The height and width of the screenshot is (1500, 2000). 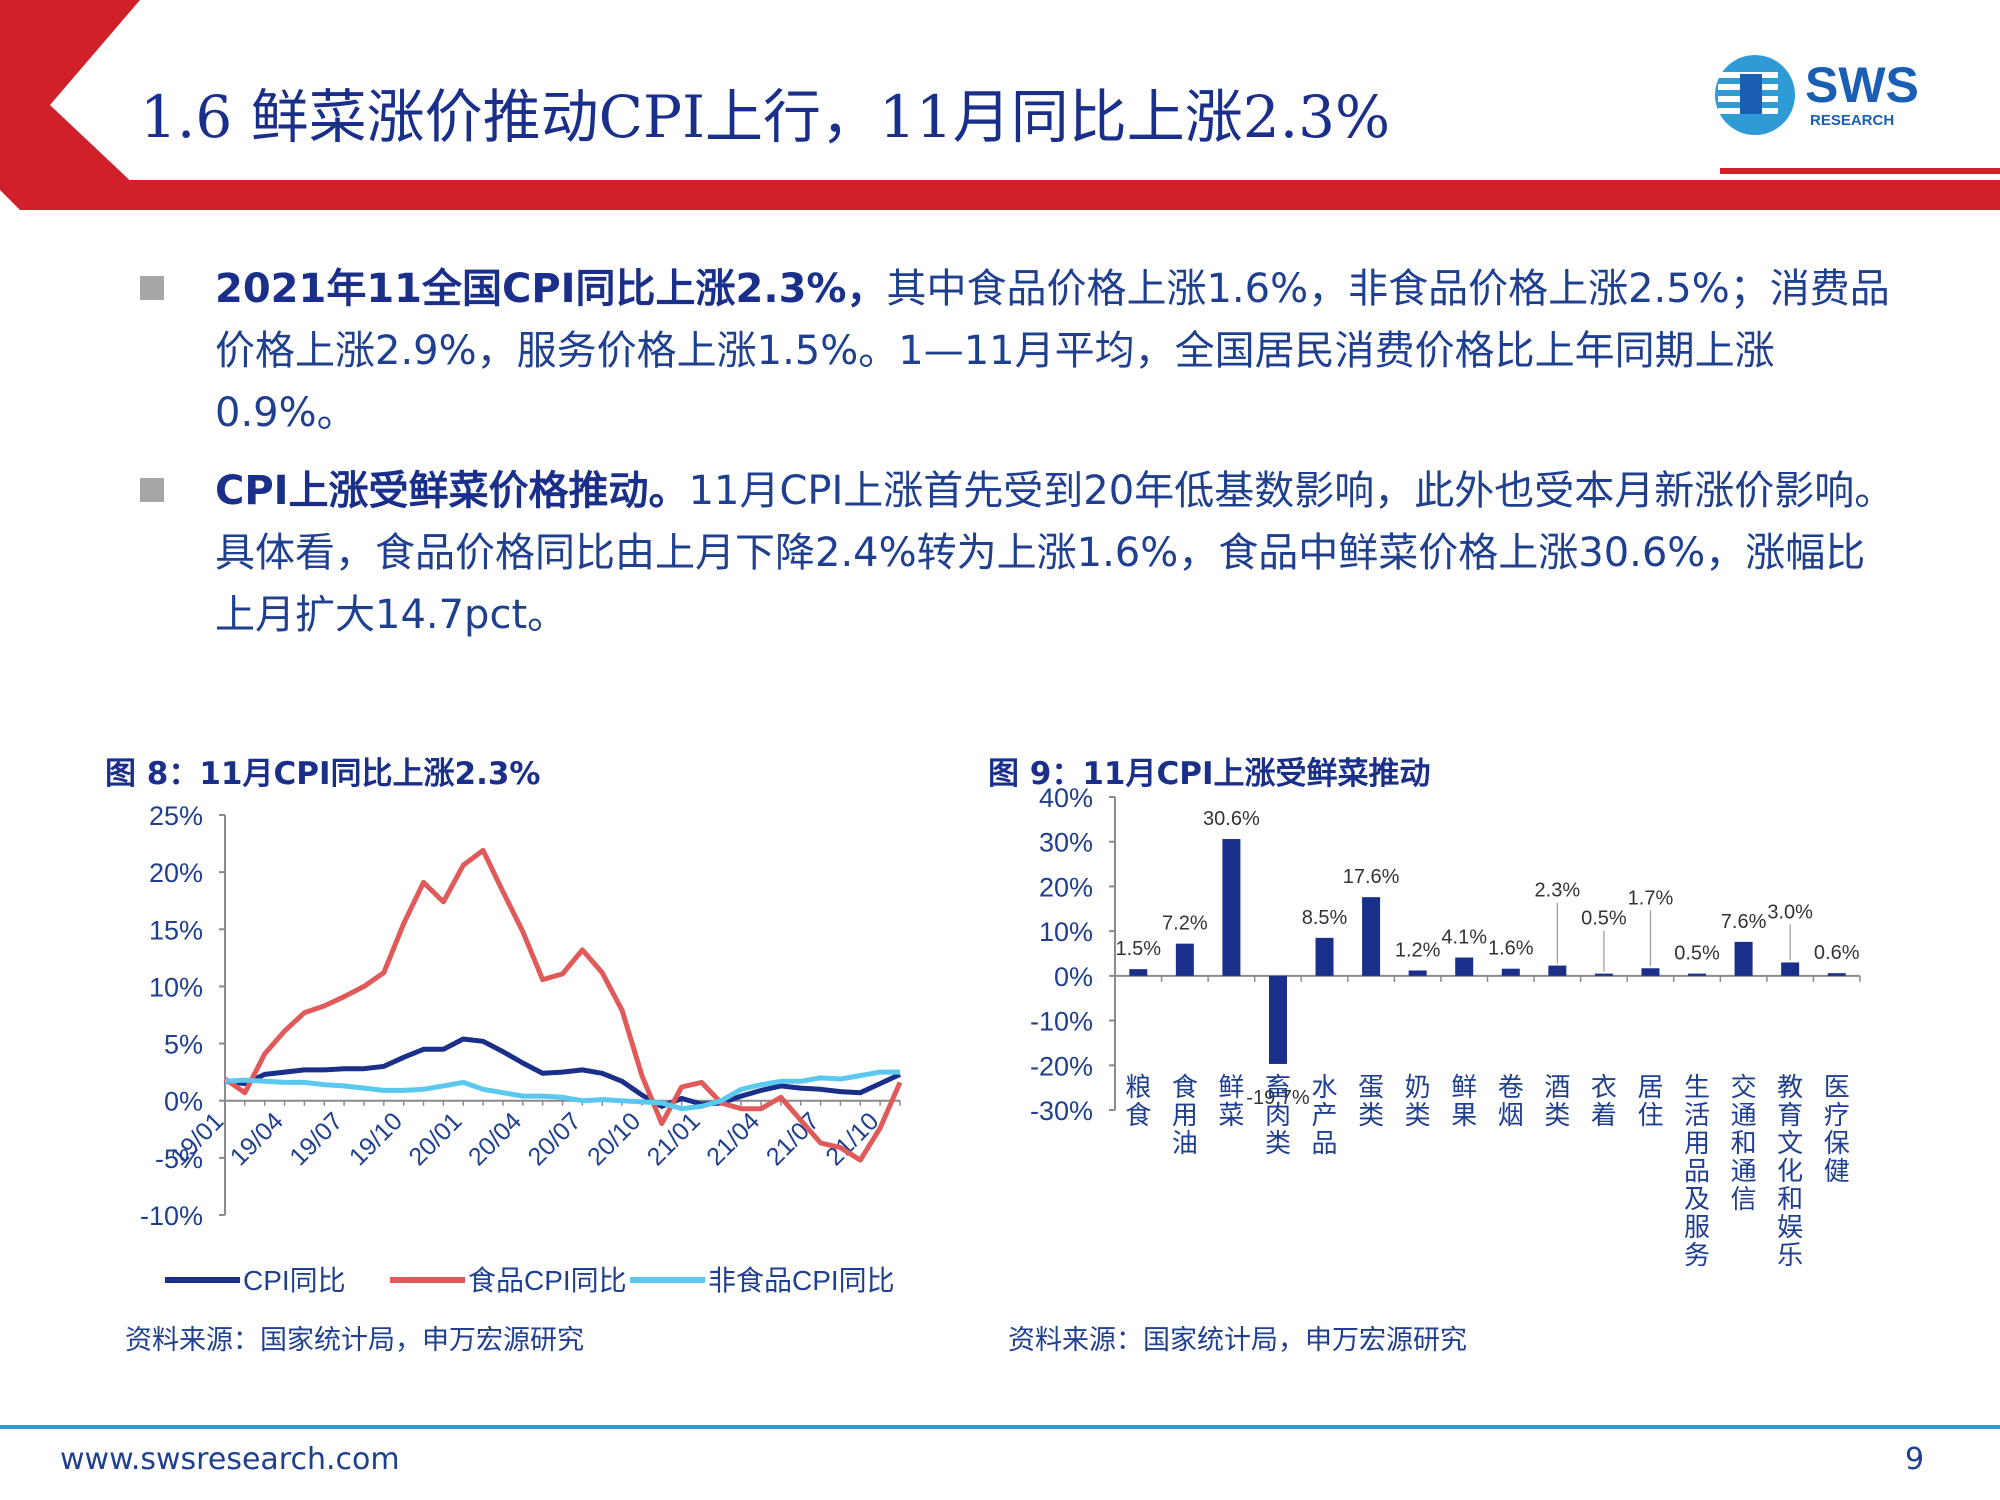 I want to click on category-label: 食用油, so click(x=1185, y=1115).